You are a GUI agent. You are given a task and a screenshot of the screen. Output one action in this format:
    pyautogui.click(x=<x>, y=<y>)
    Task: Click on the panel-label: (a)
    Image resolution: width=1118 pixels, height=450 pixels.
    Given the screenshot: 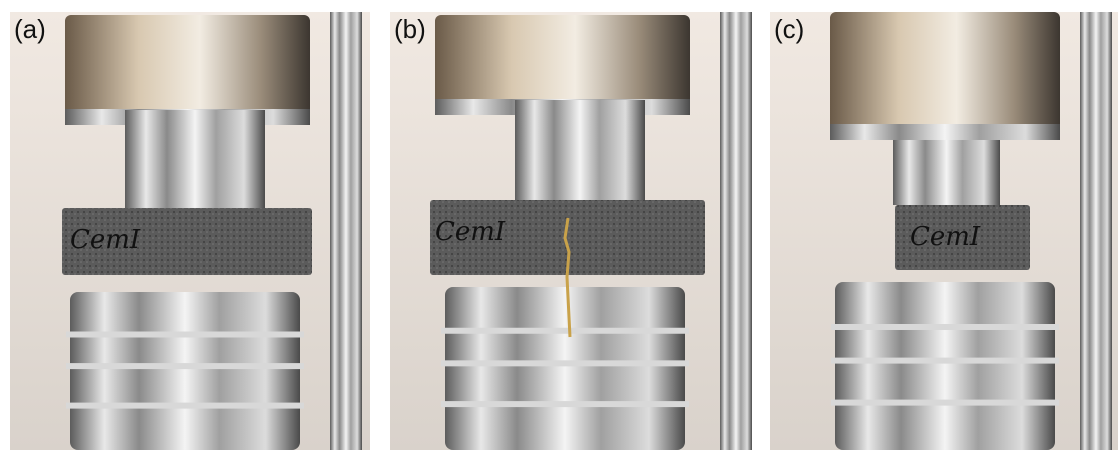 What is the action you would take?
    pyautogui.click(x=30, y=29)
    